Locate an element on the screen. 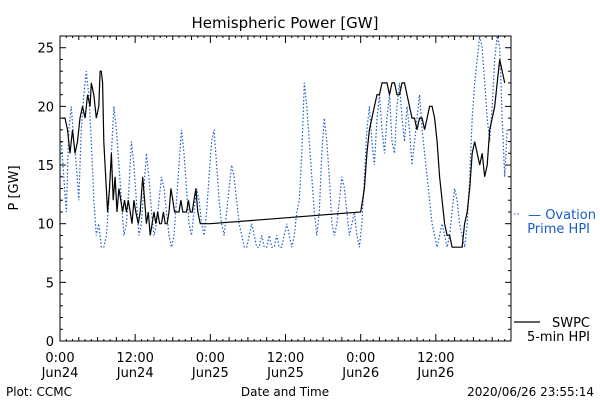  legend-label-ovation: — Ovation is located at coordinates (562, 215).